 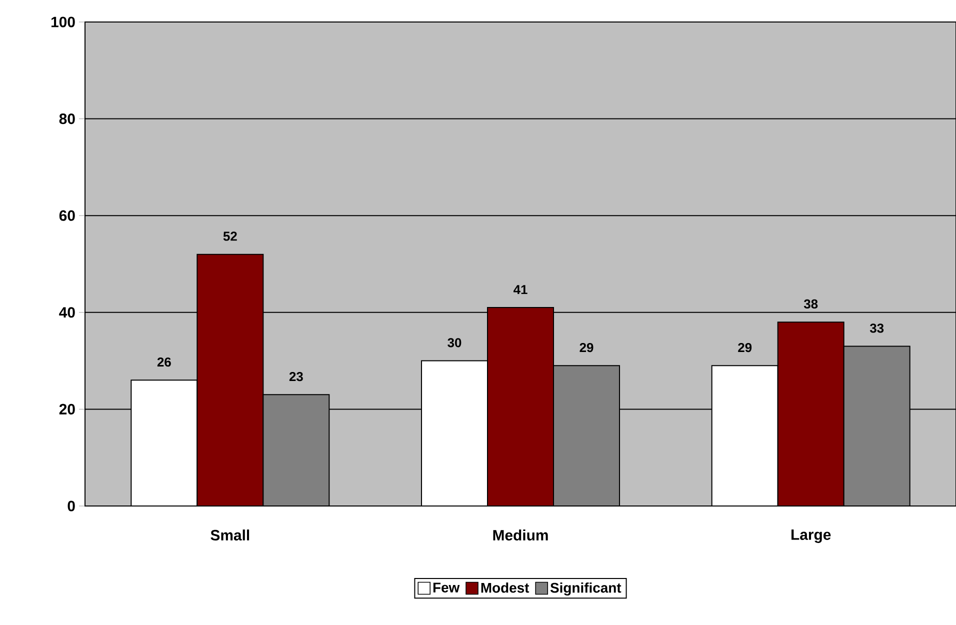 I want to click on data-label: 33, so click(x=877, y=328).